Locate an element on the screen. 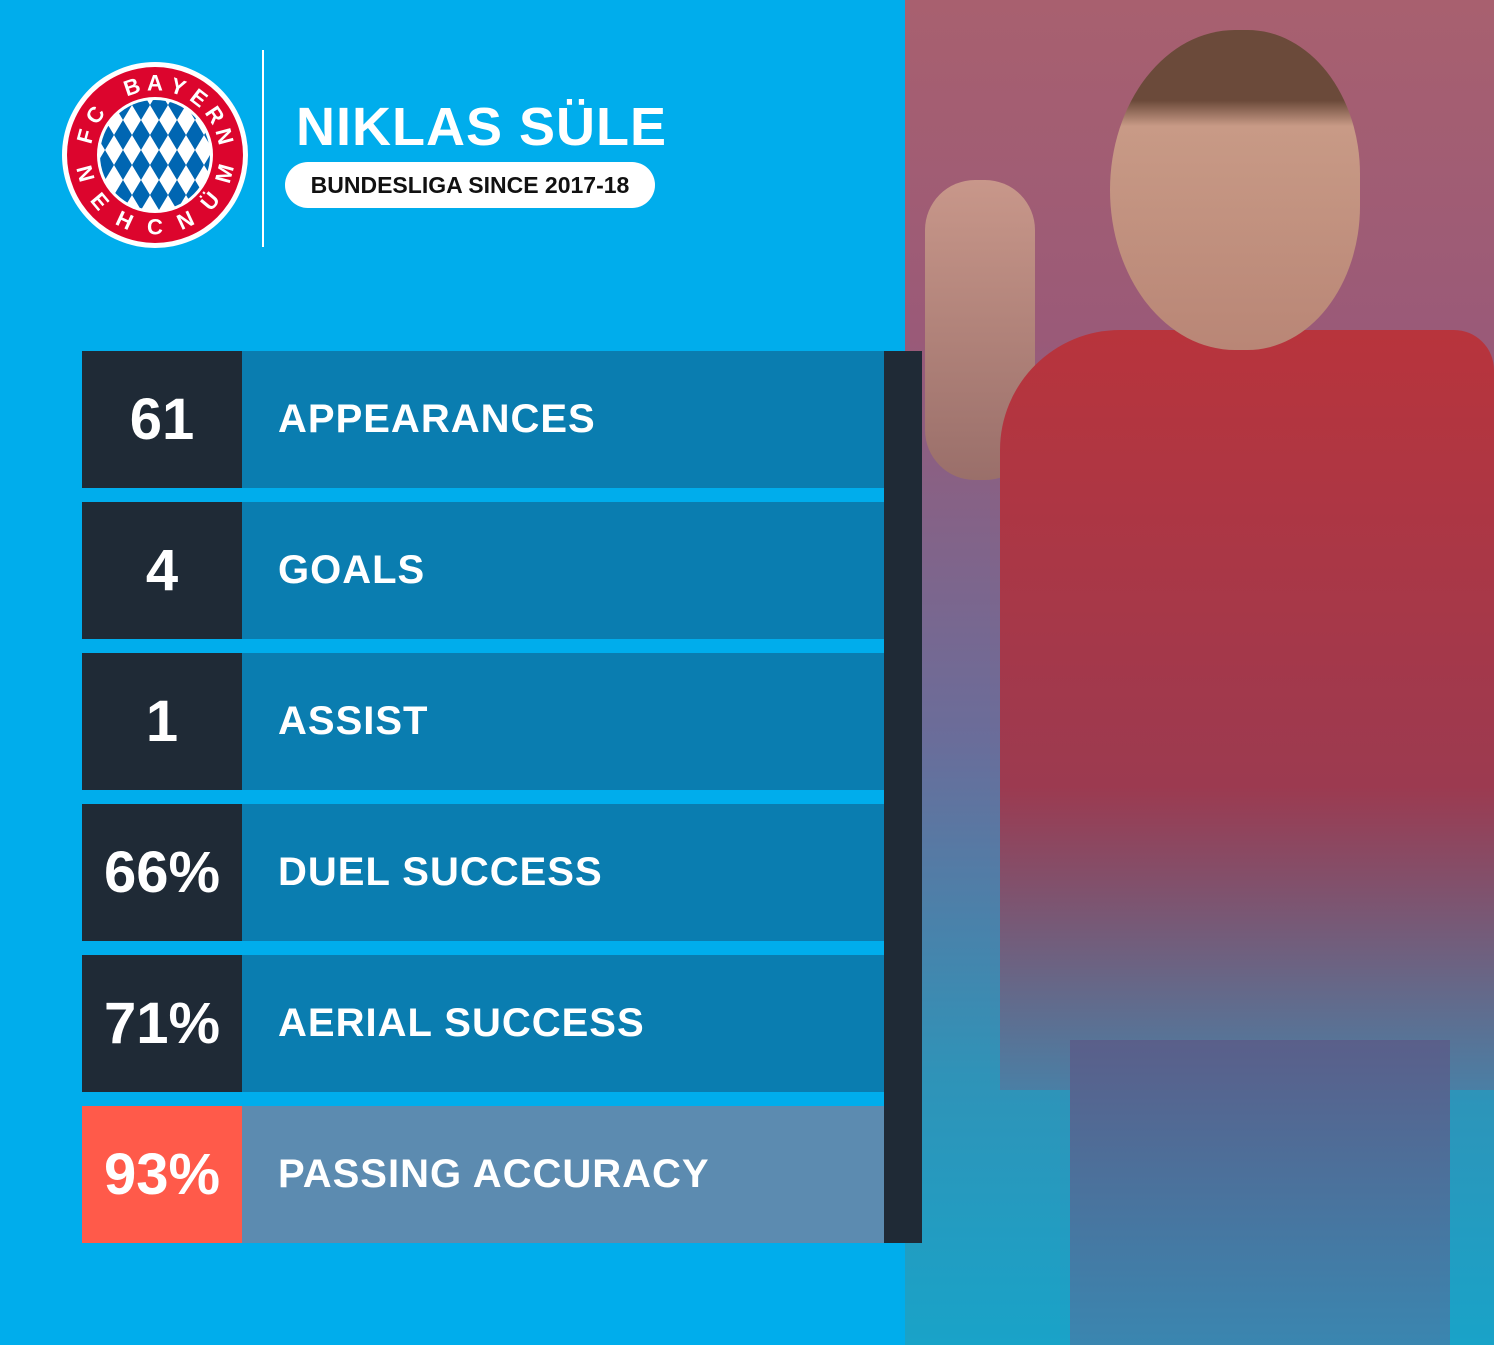 The width and height of the screenshot is (1494, 1345). stat-value: 66% is located at coordinates (162, 872).